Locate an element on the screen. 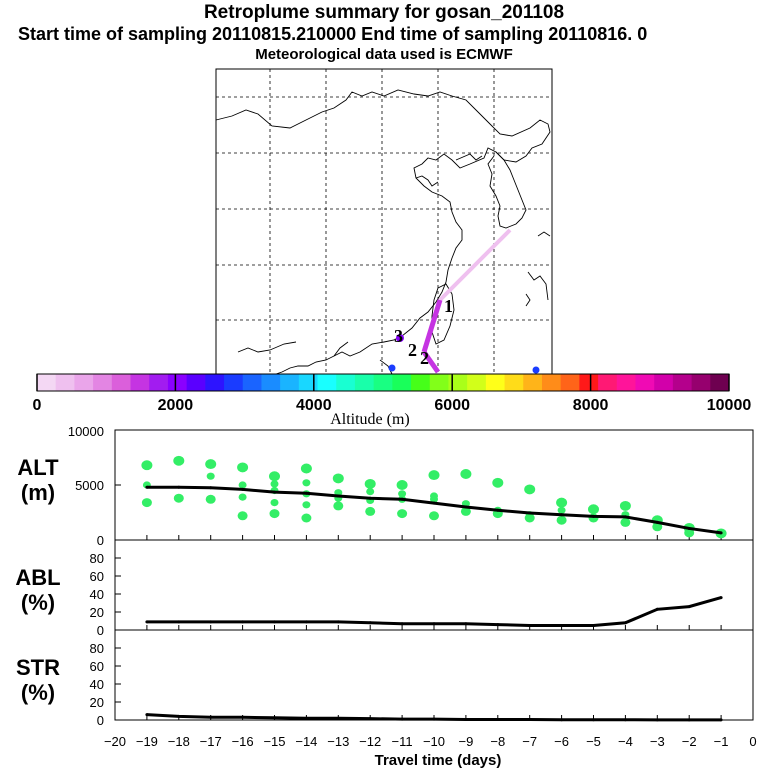  abl-y-tick-label: 60 is located at coordinates (97, 576).